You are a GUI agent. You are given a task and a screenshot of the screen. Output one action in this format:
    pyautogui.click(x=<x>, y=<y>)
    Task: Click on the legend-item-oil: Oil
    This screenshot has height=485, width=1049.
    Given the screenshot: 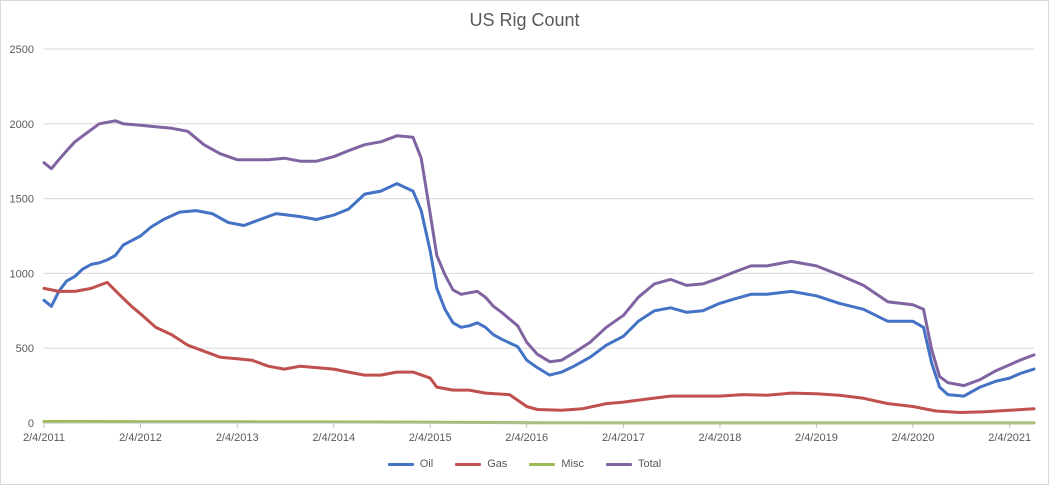 What is the action you would take?
    pyautogui.click(x=410, y=464)
    